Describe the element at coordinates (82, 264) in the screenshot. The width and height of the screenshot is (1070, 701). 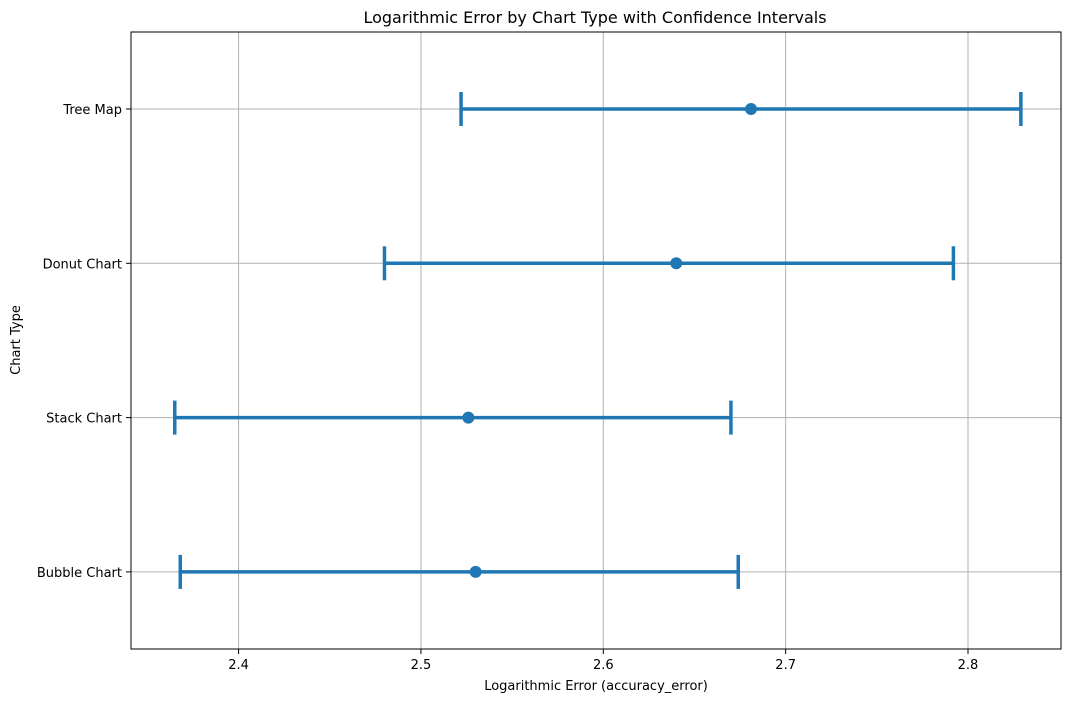
I see `y-tick-label: Donut Chart` at that location.